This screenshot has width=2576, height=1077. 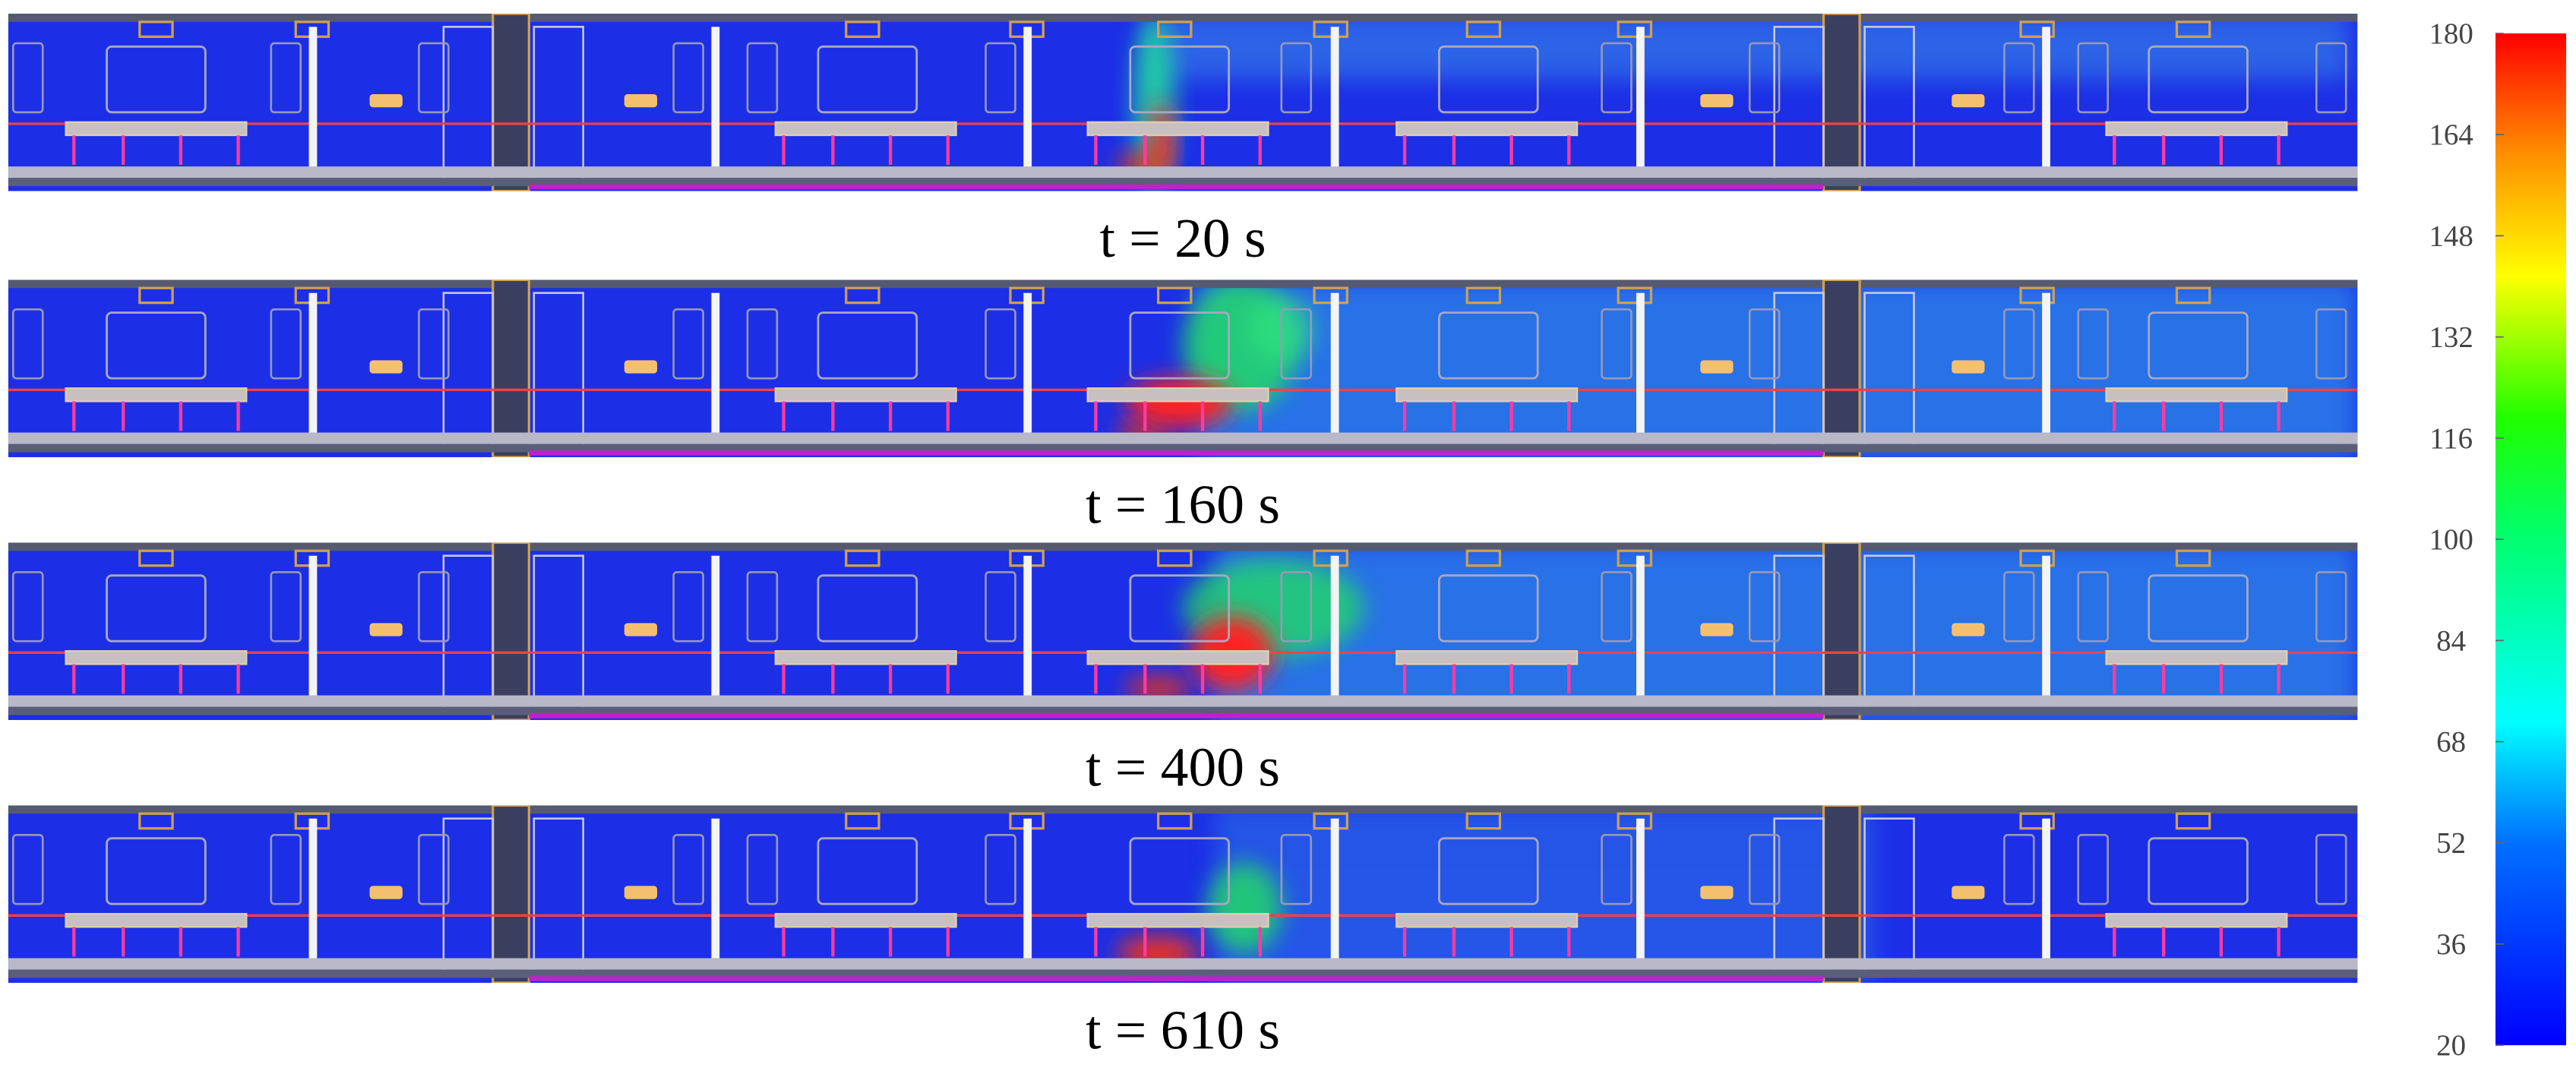 What do you see at coordinates (2451, 337) in the screenshot?
I see `colorbar-tick-label: 132` at bounding box center [2451, 337].